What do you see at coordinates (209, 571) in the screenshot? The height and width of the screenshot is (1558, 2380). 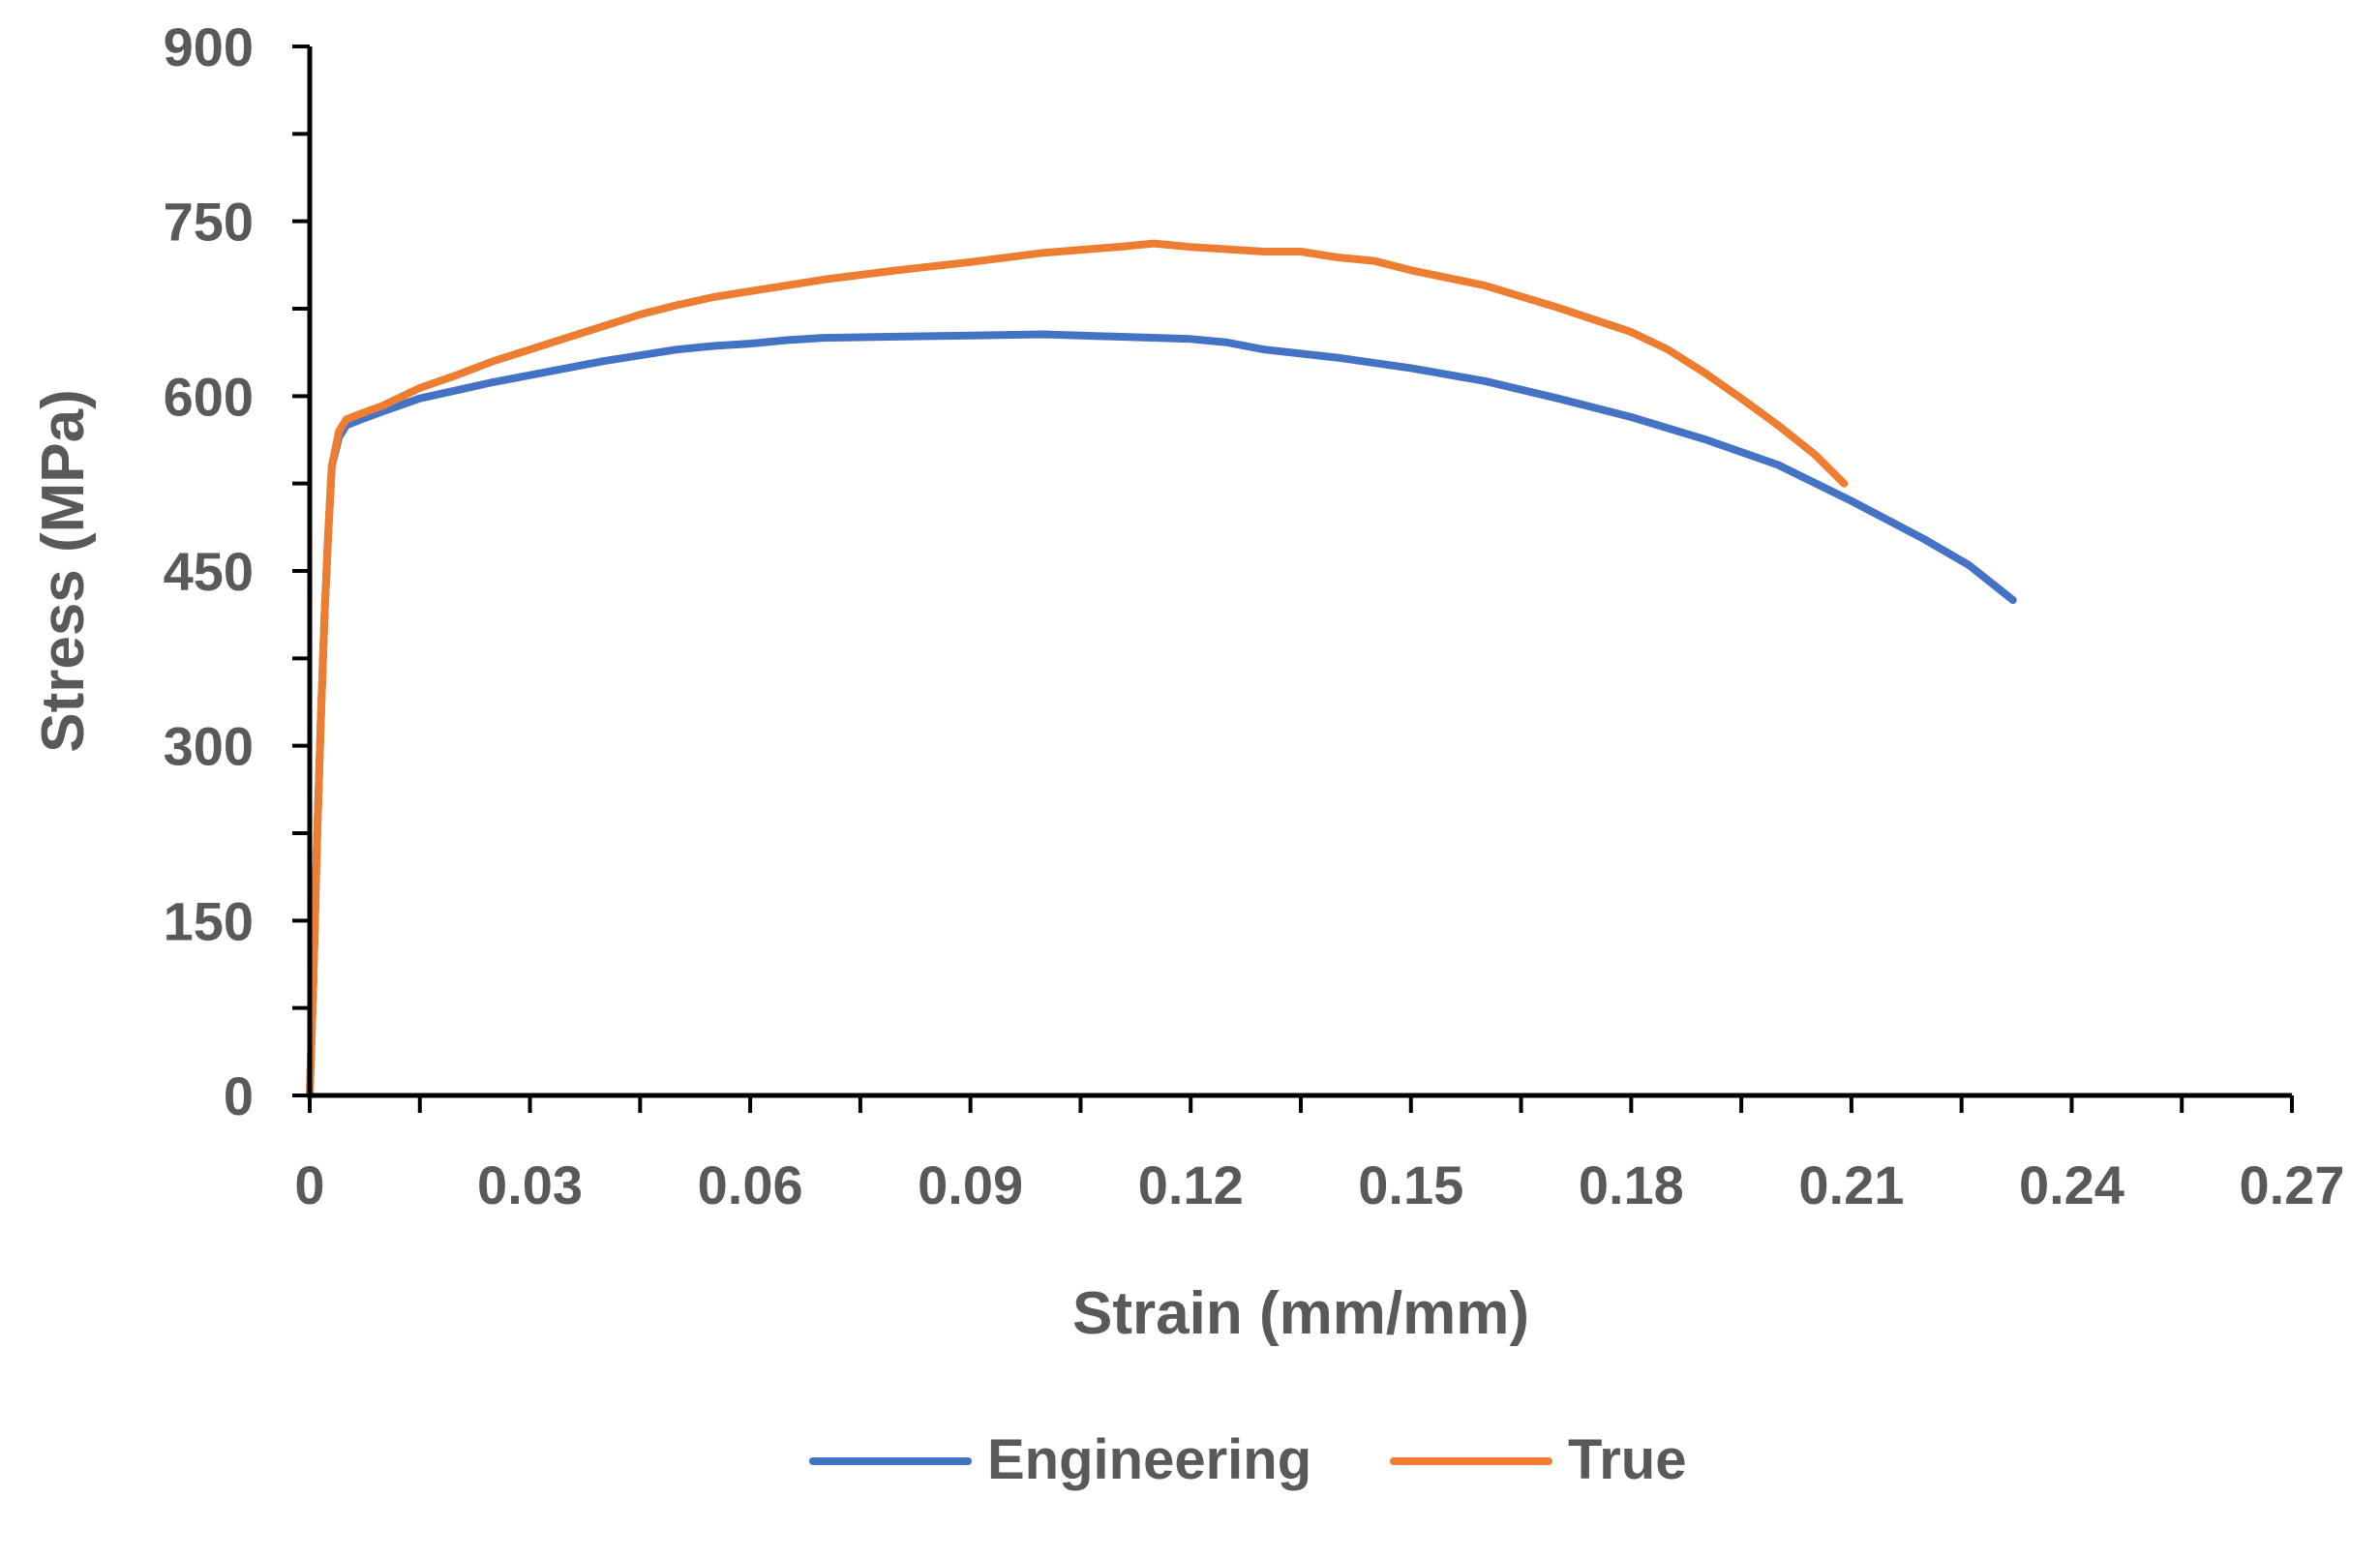 I see `y-tick-label: 450` at bounding box center [209, 571].